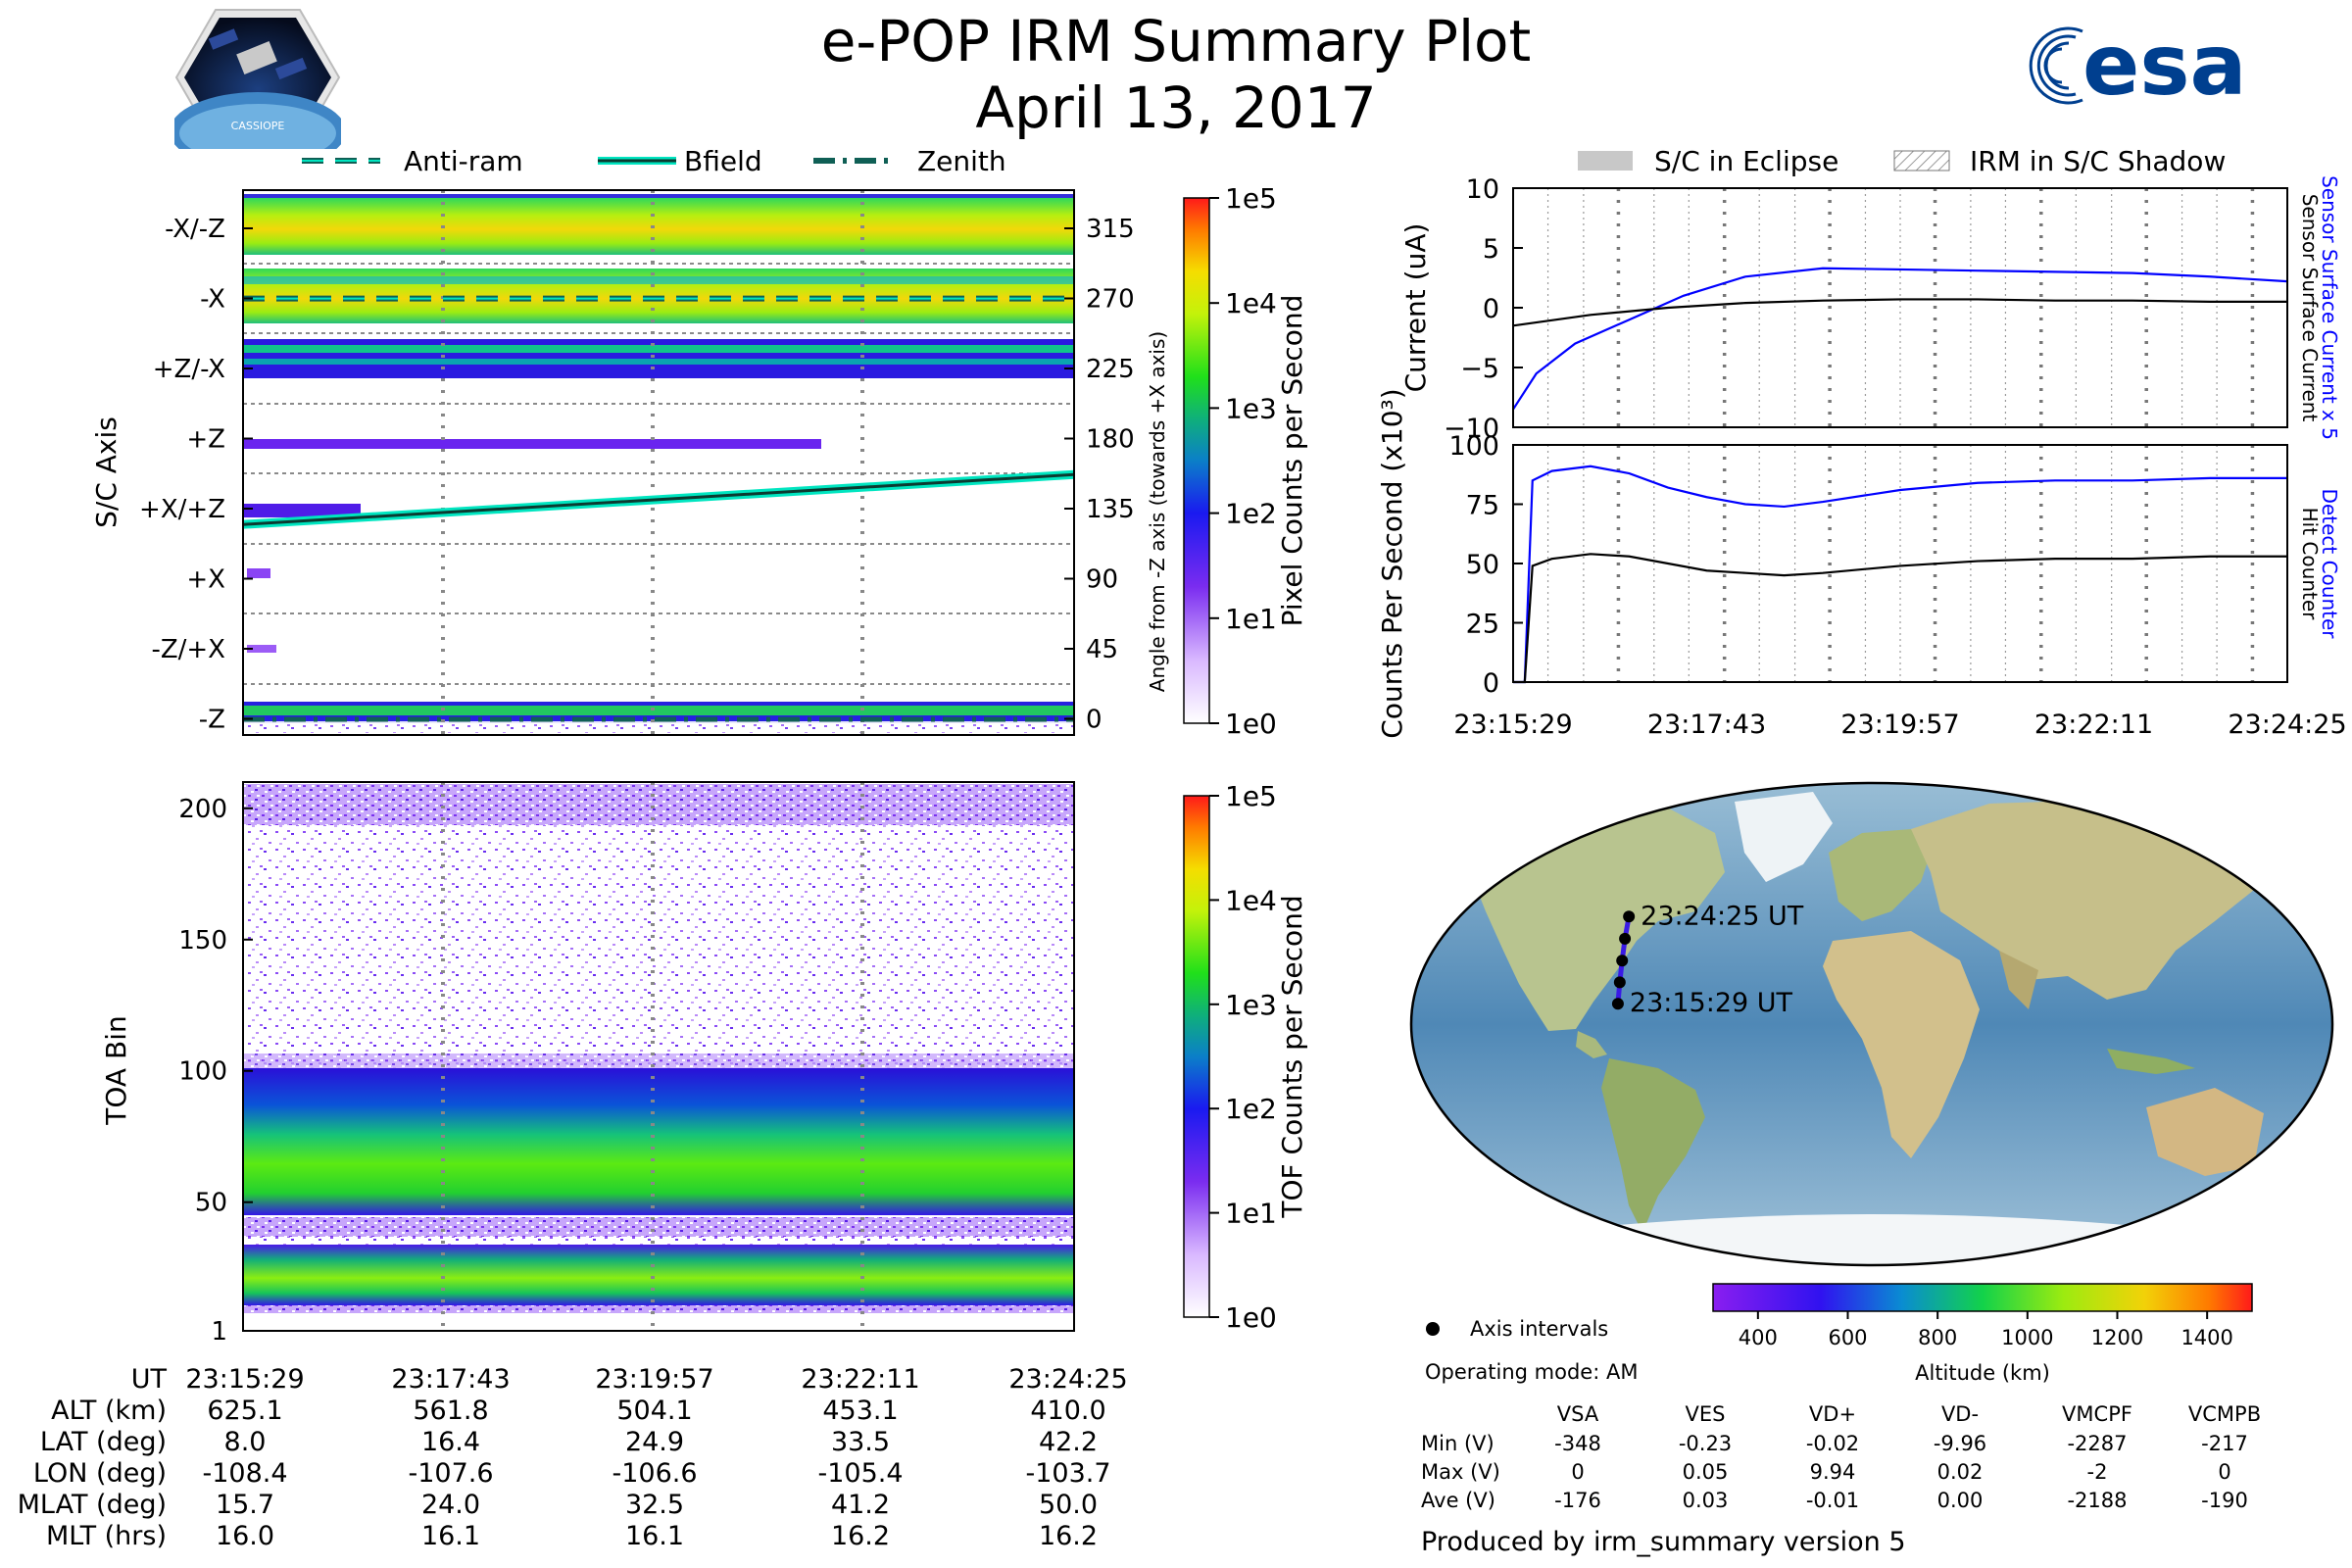  Describe the element at coordinates (1663, 1542) in the screenshot. I see `footer-text: Produced by irm_summary version 5` at that location.